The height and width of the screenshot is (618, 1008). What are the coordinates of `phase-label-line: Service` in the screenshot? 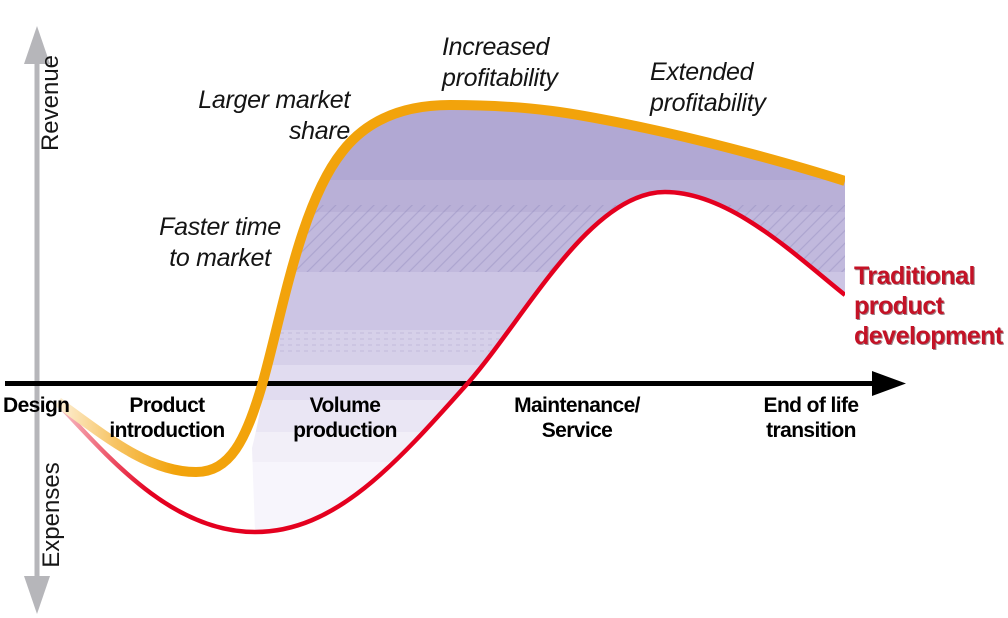 It's located at (577, 430).